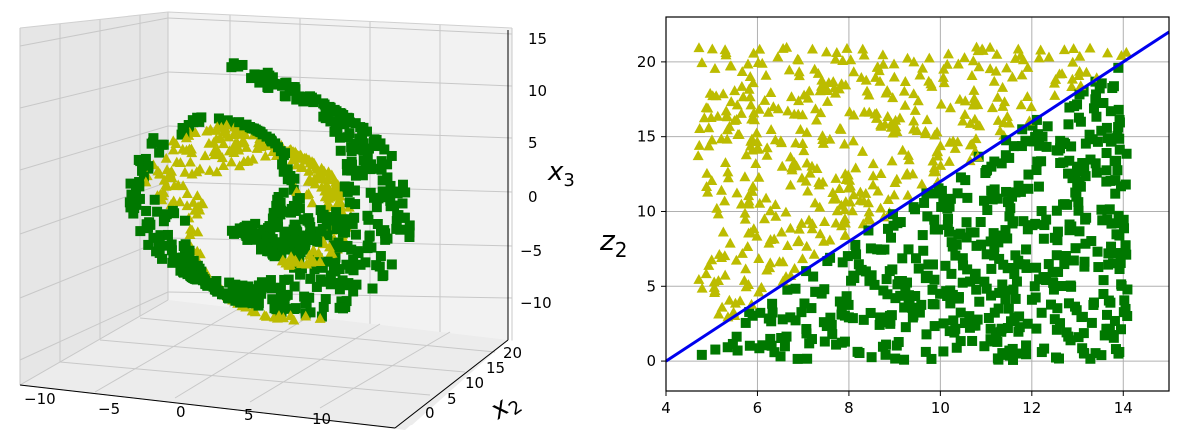 The height and width of the screenshot is (431, 1187). I want to click on x3-tick: 0, so click(533, 197).